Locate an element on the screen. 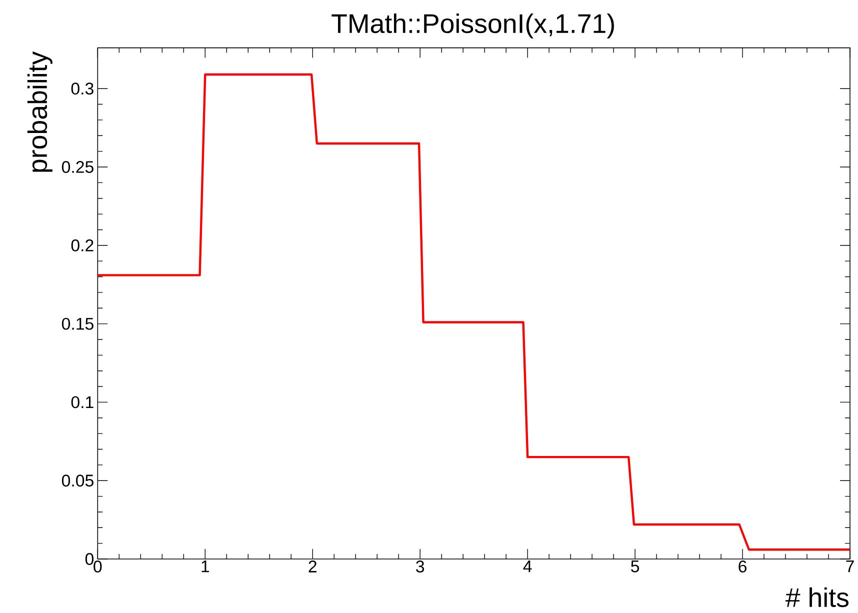 The width and height of the screenshot is (858, 613). x-tick-label: 7 is located at coordinates (850, 566).